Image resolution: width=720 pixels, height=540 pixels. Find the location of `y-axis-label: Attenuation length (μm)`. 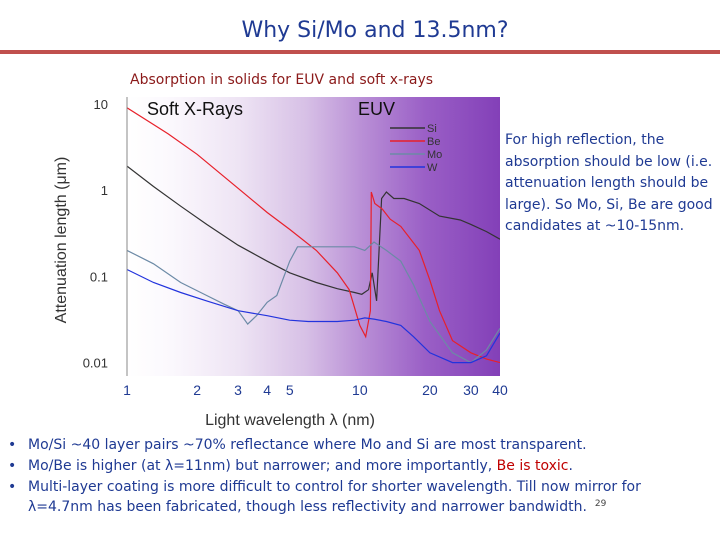

y-axis-label: Attenuation length (μm) is located at coordinates (61, 240).